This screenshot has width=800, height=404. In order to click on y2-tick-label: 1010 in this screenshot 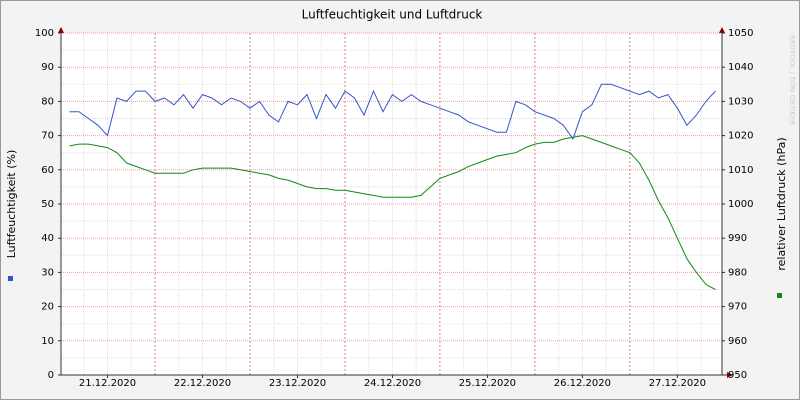, I will do `click(740, 170)`.